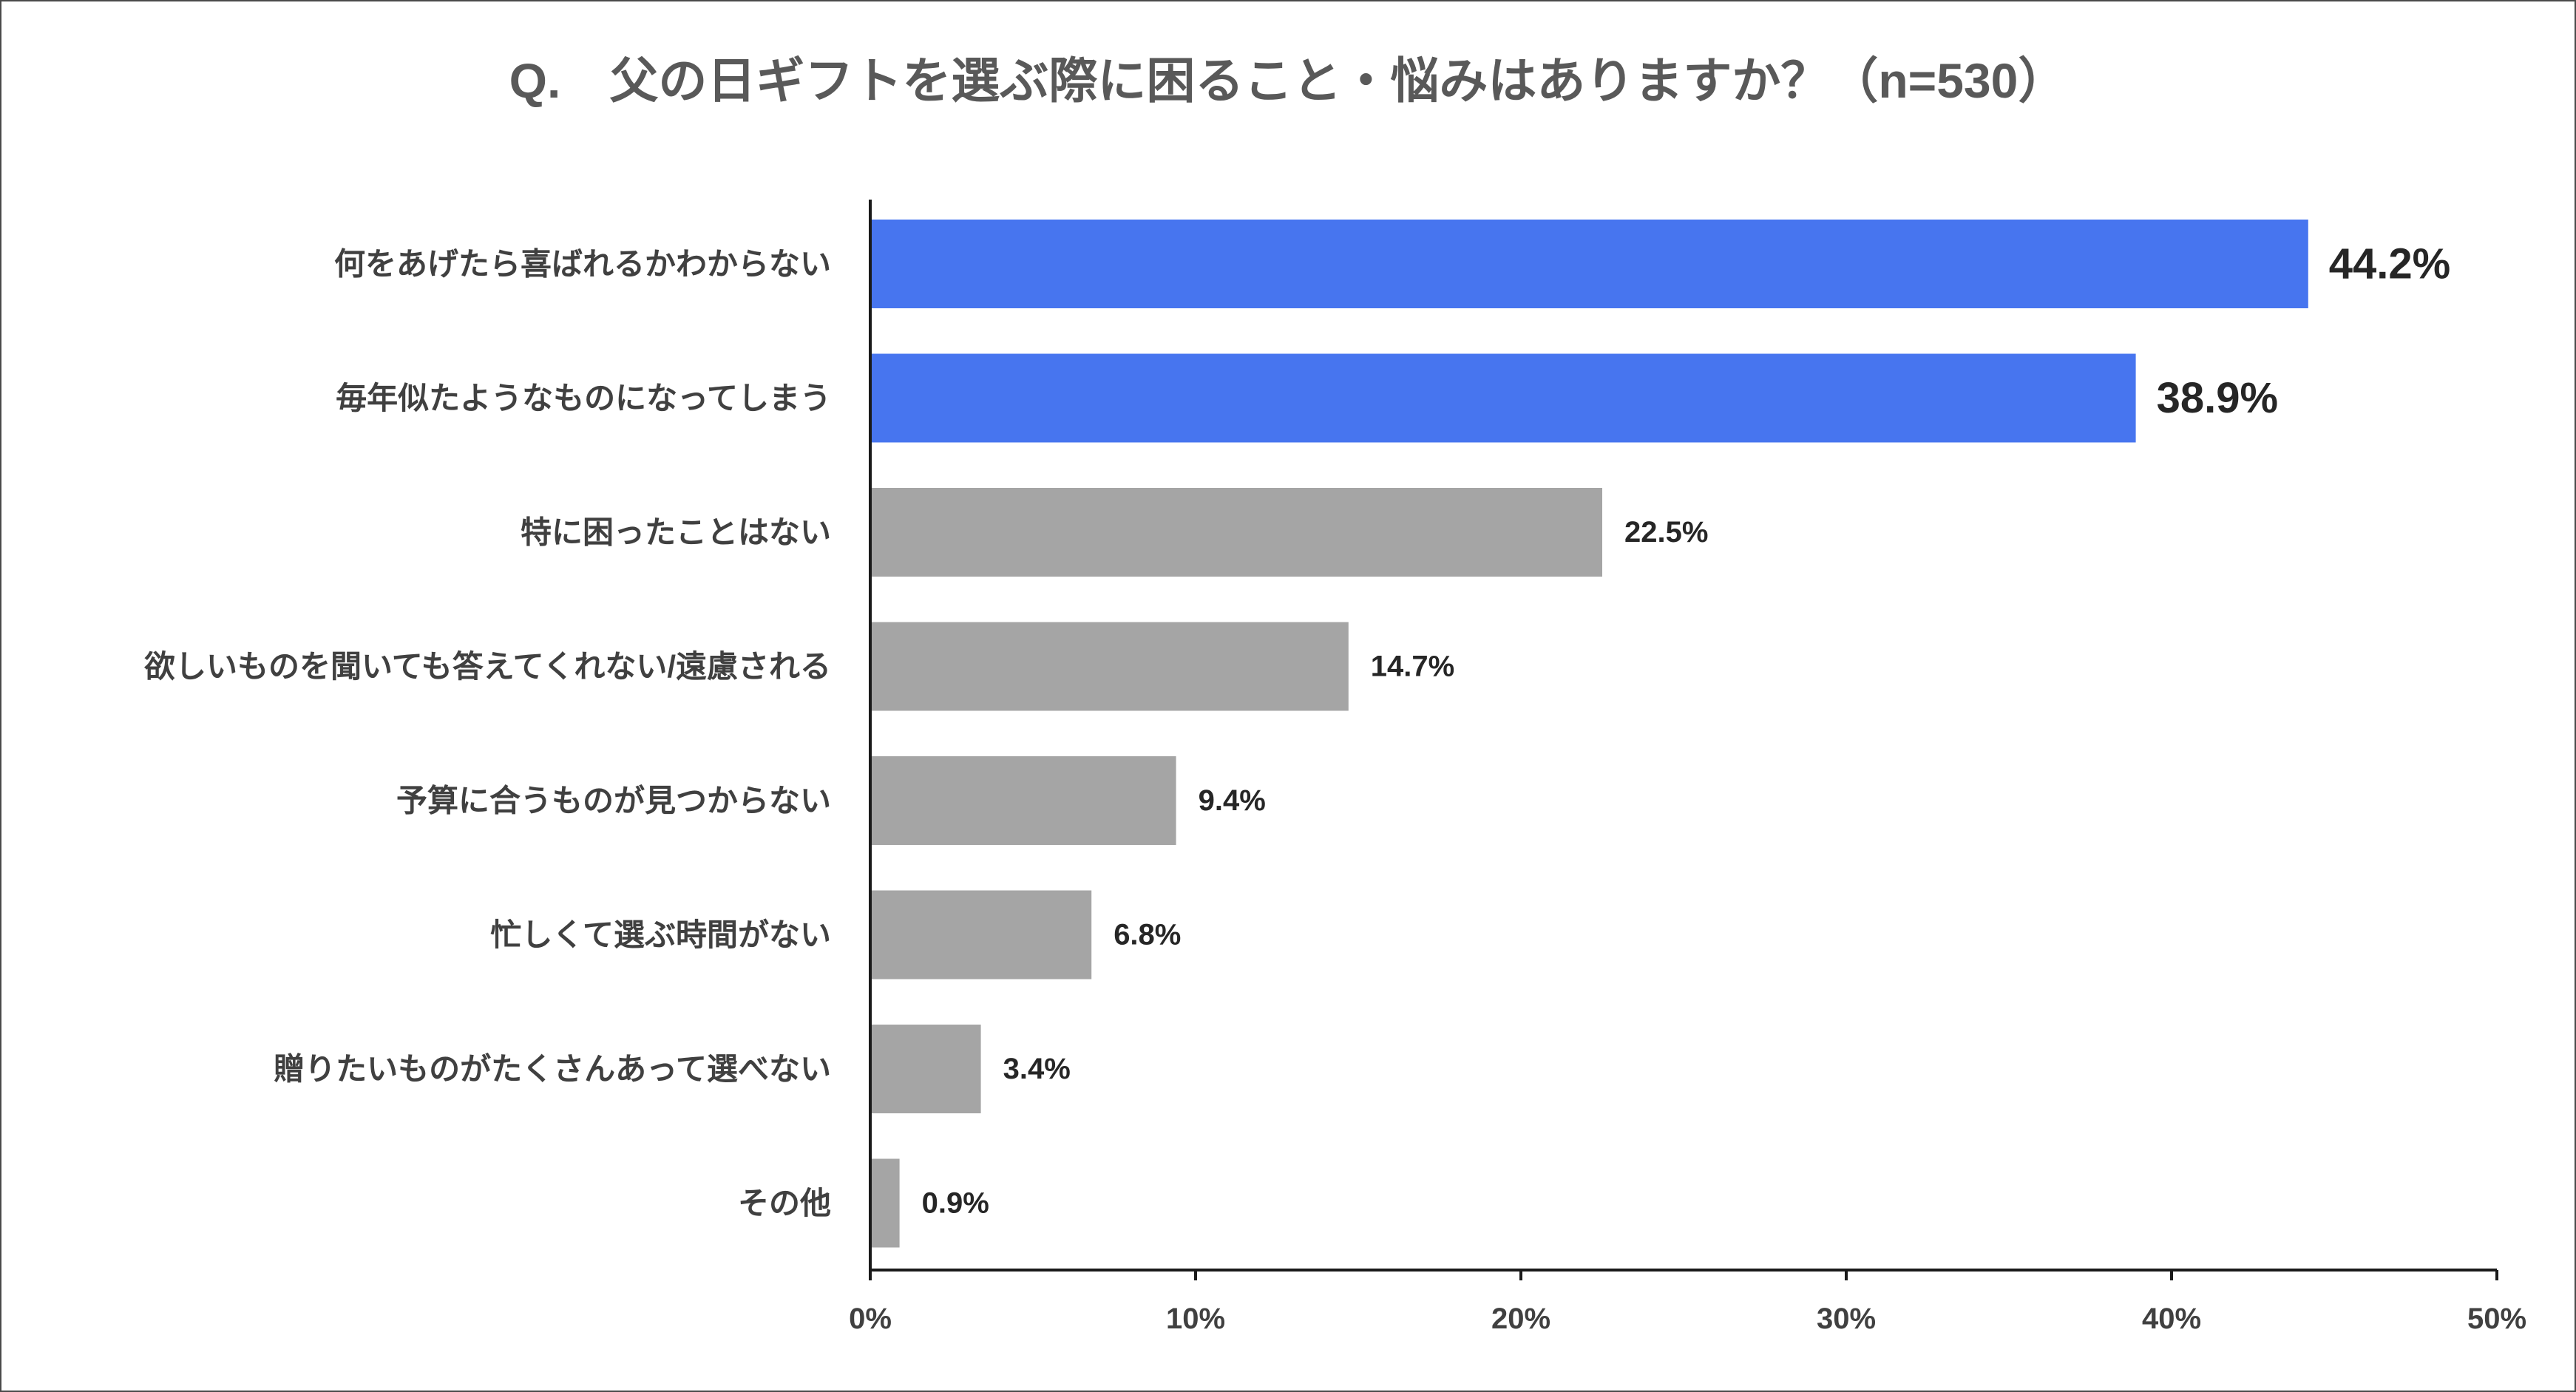 Image resolution: width=2576 pixels, height=1392 pixels. What do you see at coordinates (582, 264) in the screenshot?
I see `category-label: 何をあげたら喜ばれるかわからない` at bounding box center [582, 264].